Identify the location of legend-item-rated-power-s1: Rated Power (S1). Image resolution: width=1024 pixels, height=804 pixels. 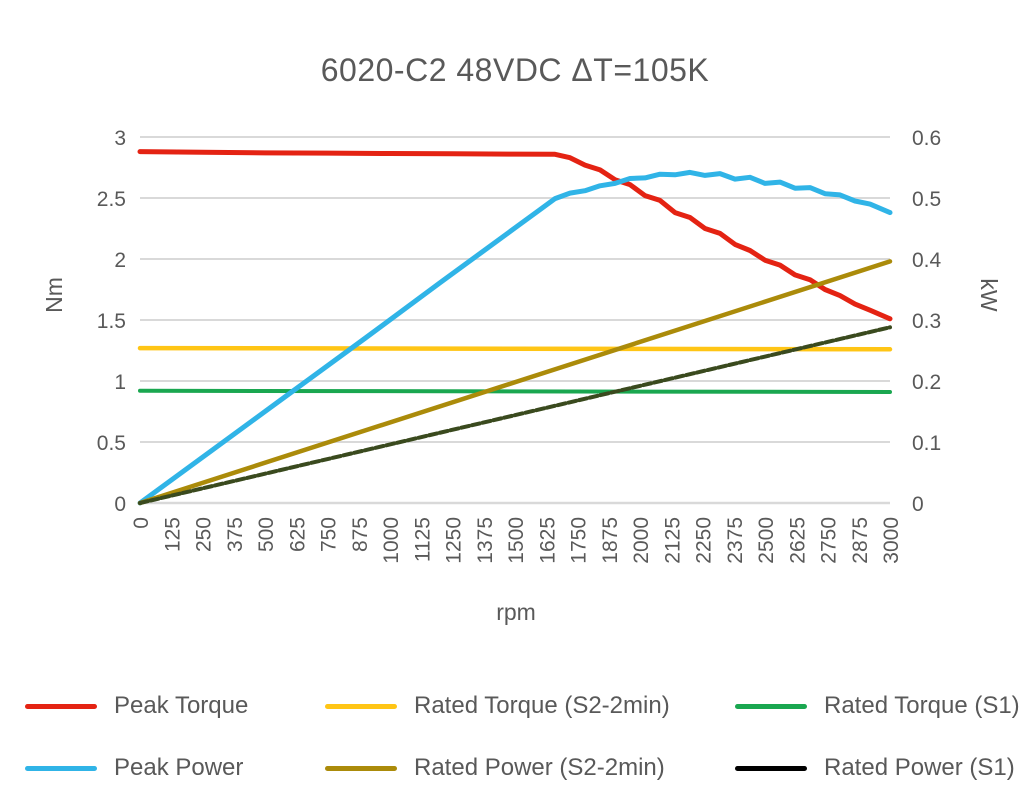
(875, 768).